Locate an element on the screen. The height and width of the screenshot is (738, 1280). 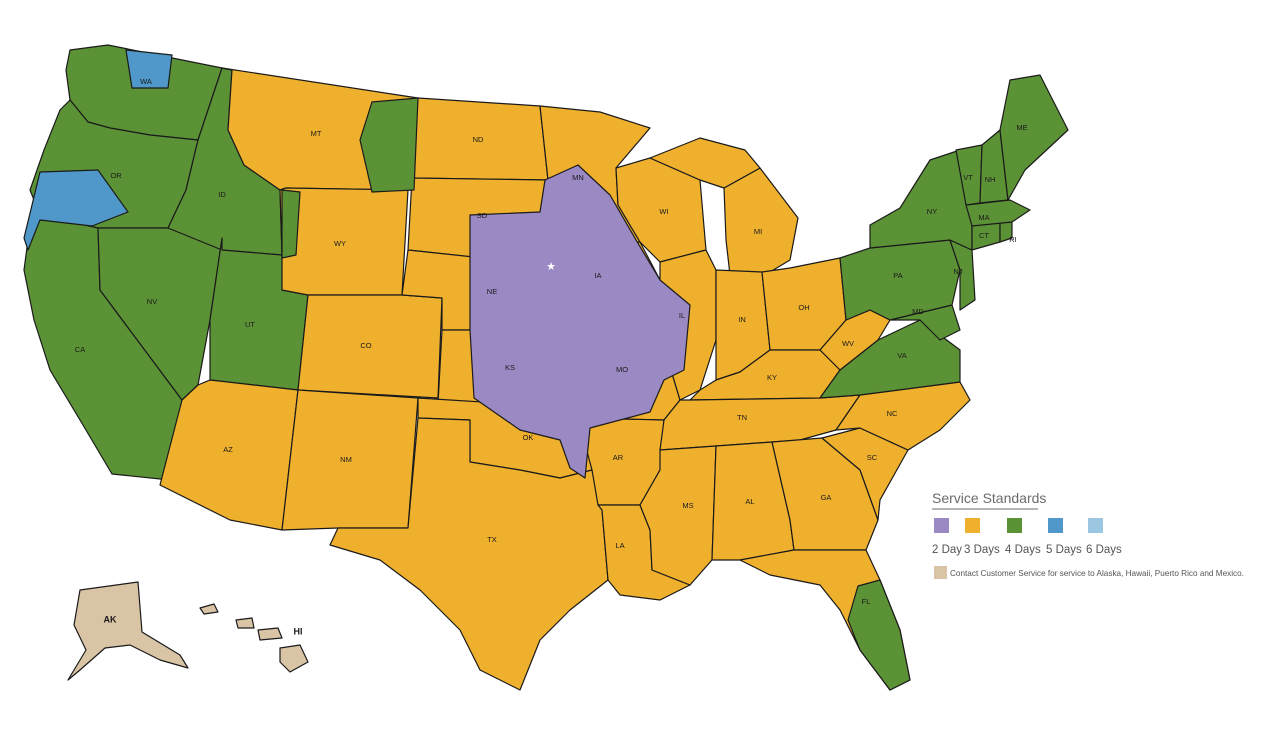
label-ct: CT is located at coordinates (984, 235).